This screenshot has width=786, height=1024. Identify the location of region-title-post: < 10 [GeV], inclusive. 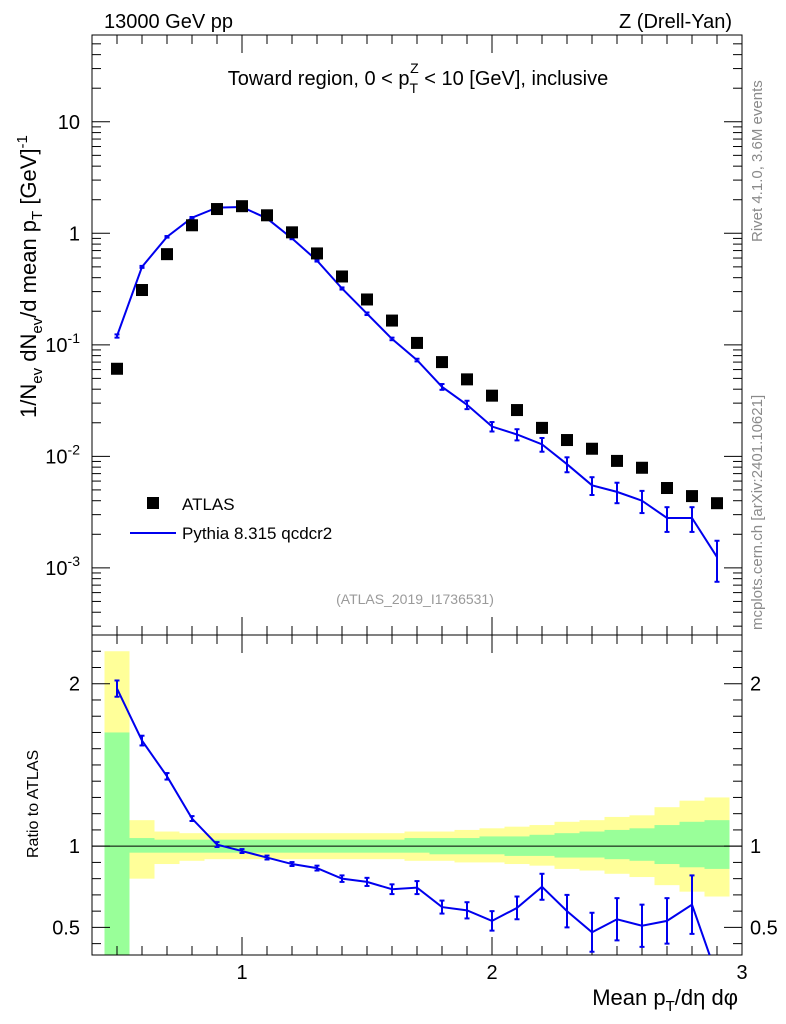
(514, 79).